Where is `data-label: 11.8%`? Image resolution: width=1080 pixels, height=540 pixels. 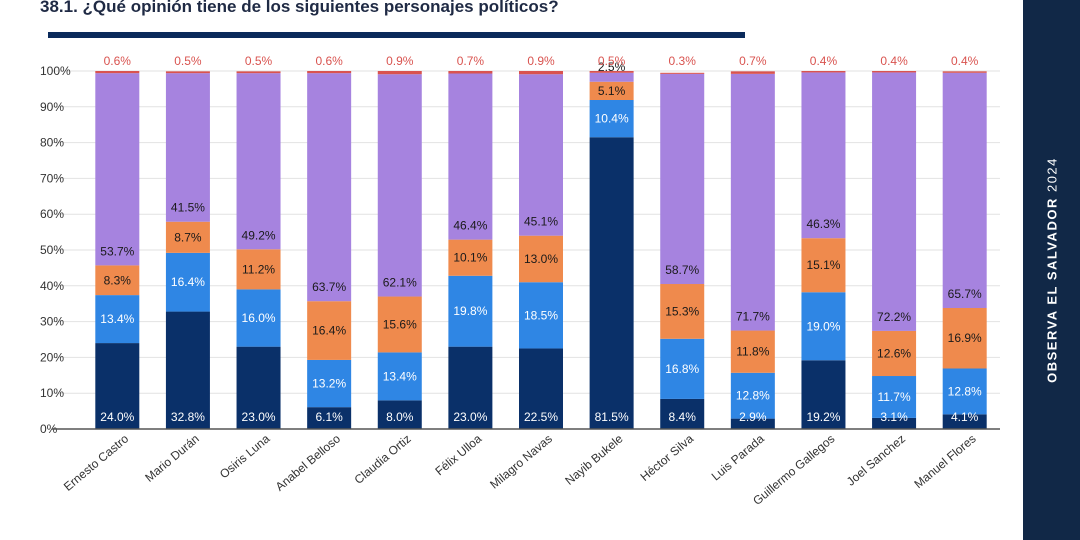
data-label: 11.8% is located at coordinates (752, 352).